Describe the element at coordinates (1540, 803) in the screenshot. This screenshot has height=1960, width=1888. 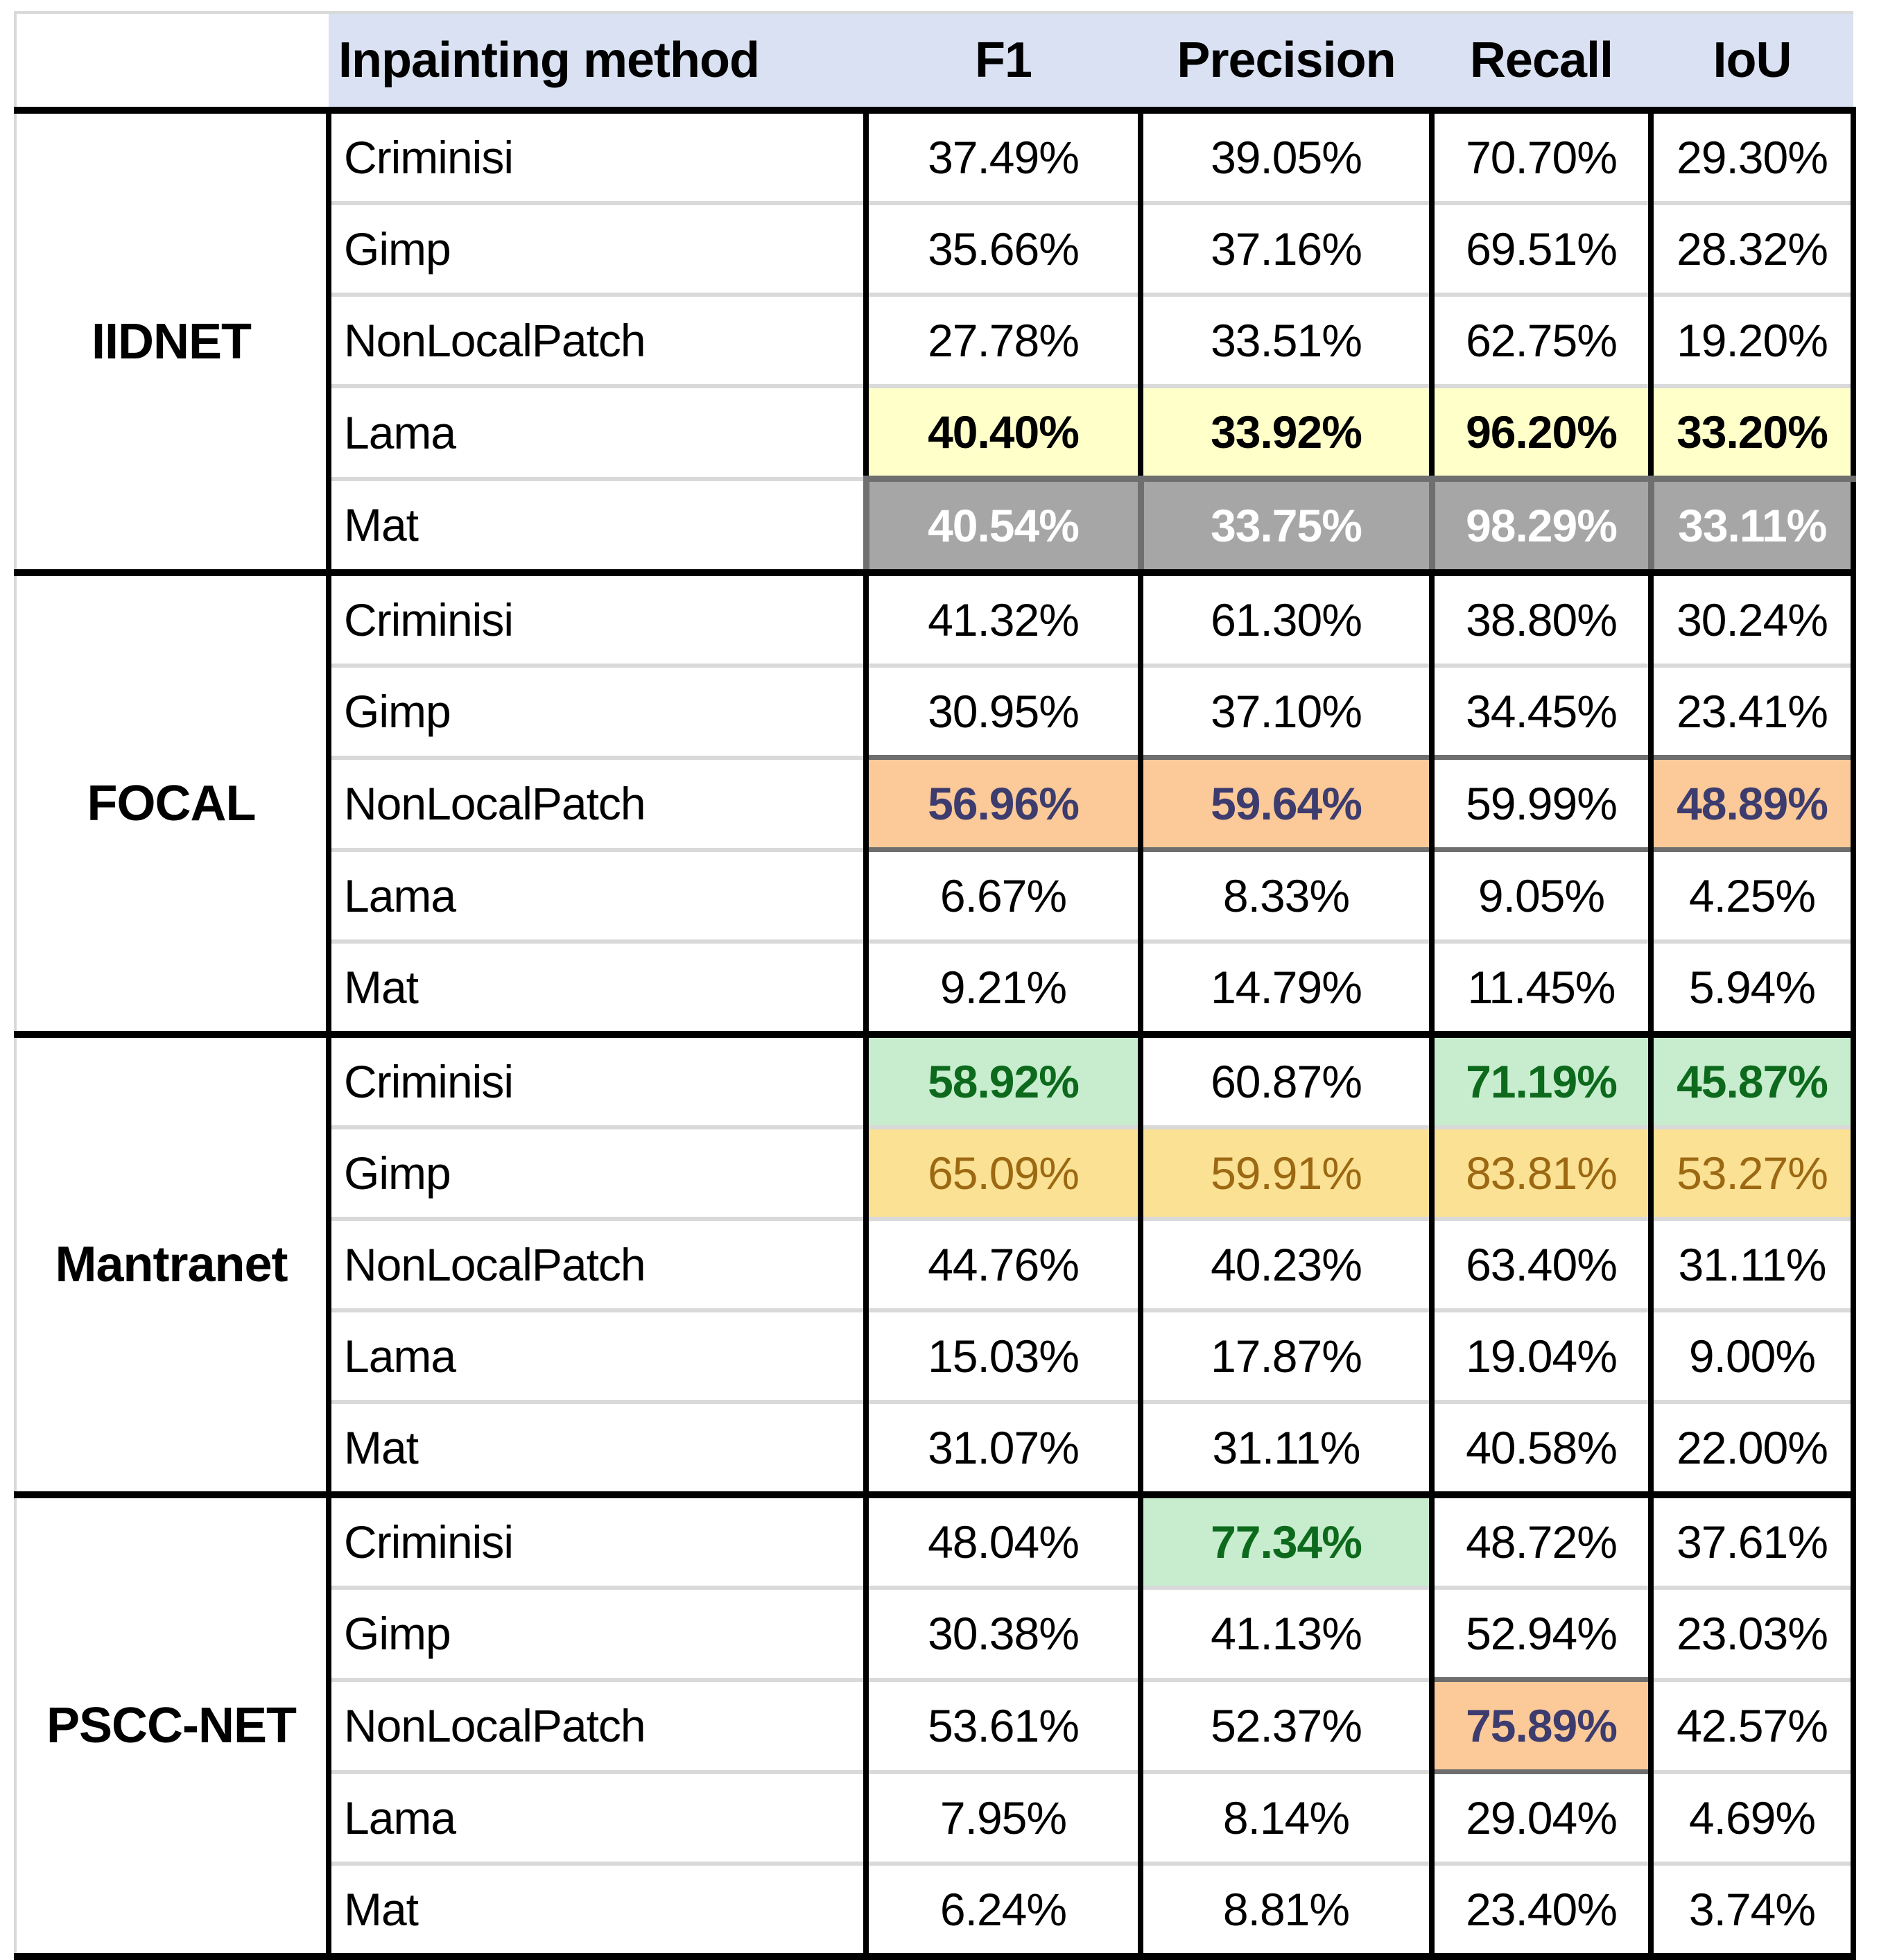
I see `recall-cell: 59.99%` at that location.